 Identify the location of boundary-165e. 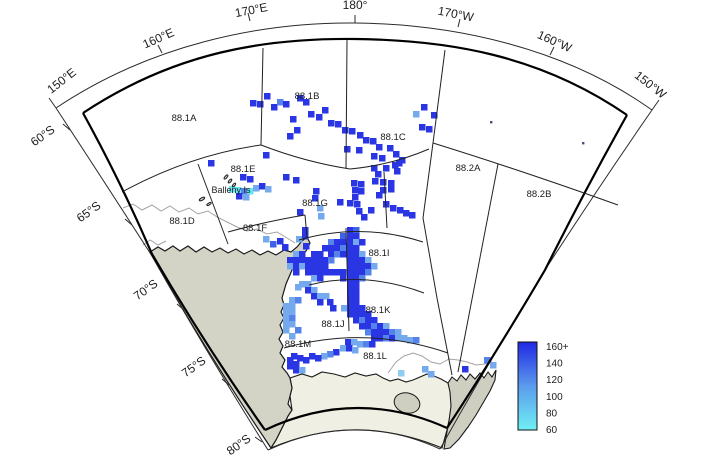
(213, 204).